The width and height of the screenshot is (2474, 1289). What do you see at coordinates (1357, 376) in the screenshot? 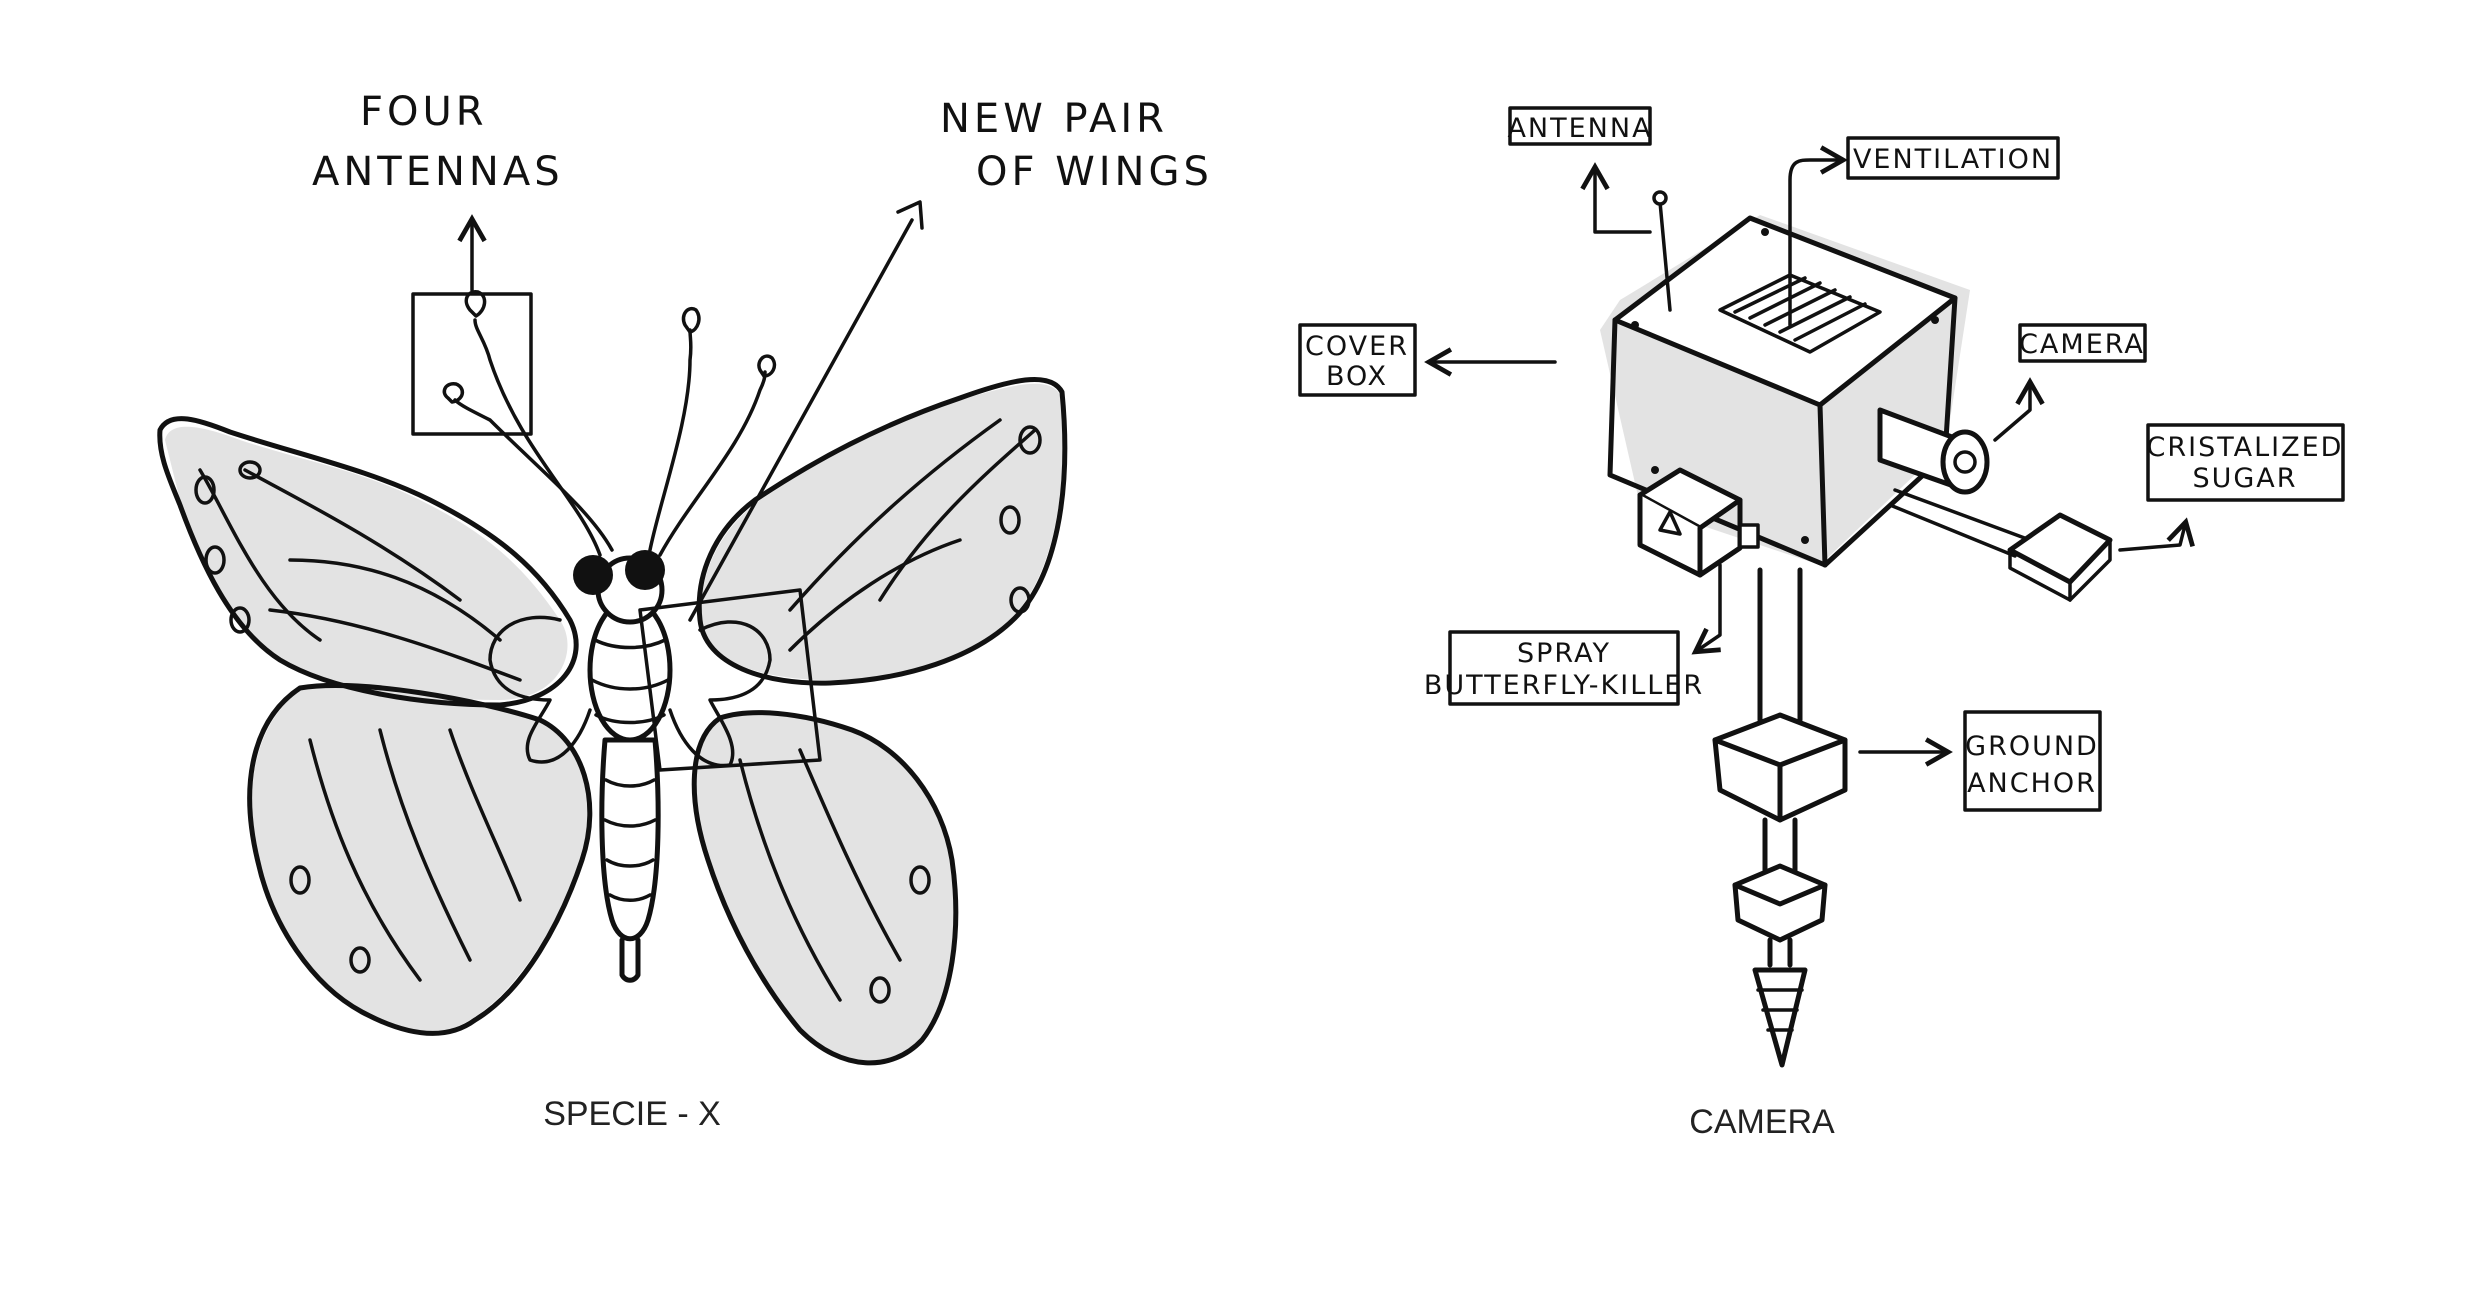
I see `cover-box-label-line2: BOX` at bounding box center [1357, 376].